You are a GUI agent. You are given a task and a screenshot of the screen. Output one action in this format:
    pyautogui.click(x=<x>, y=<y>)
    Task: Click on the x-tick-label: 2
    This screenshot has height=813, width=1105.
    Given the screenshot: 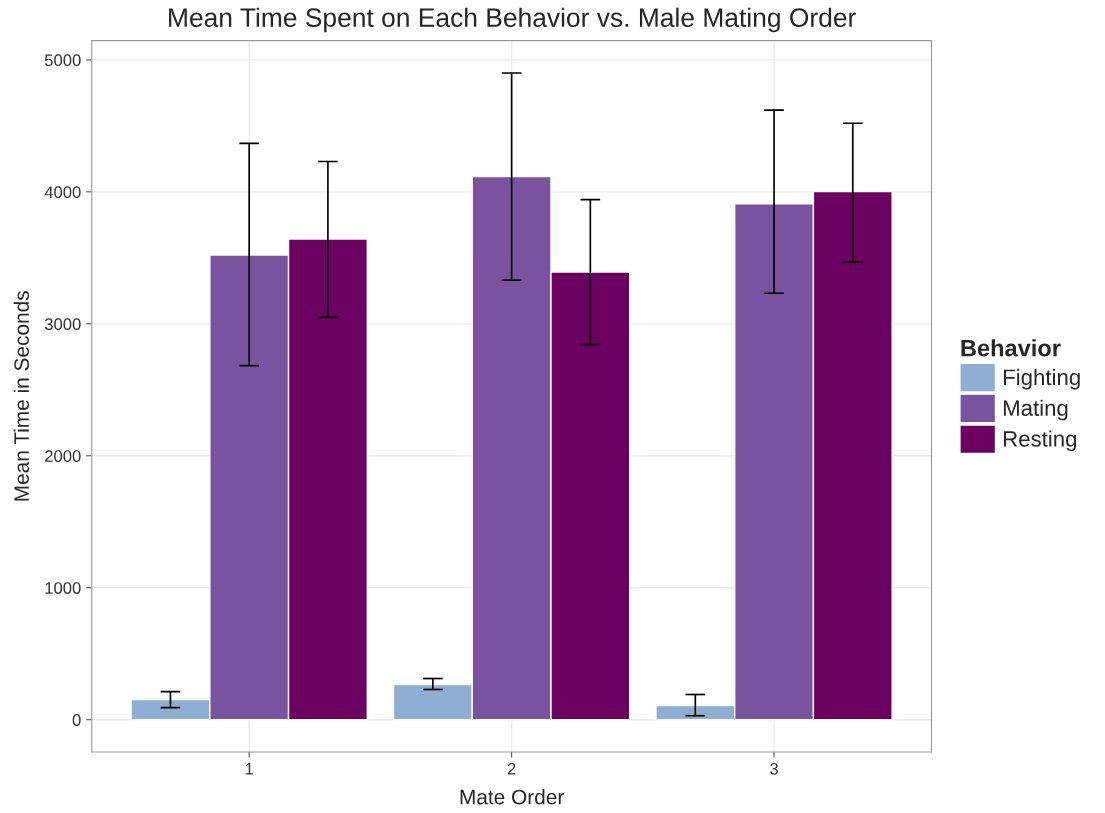 What is the action you would take?
    pyautogui.click(x=511, y=768)
    